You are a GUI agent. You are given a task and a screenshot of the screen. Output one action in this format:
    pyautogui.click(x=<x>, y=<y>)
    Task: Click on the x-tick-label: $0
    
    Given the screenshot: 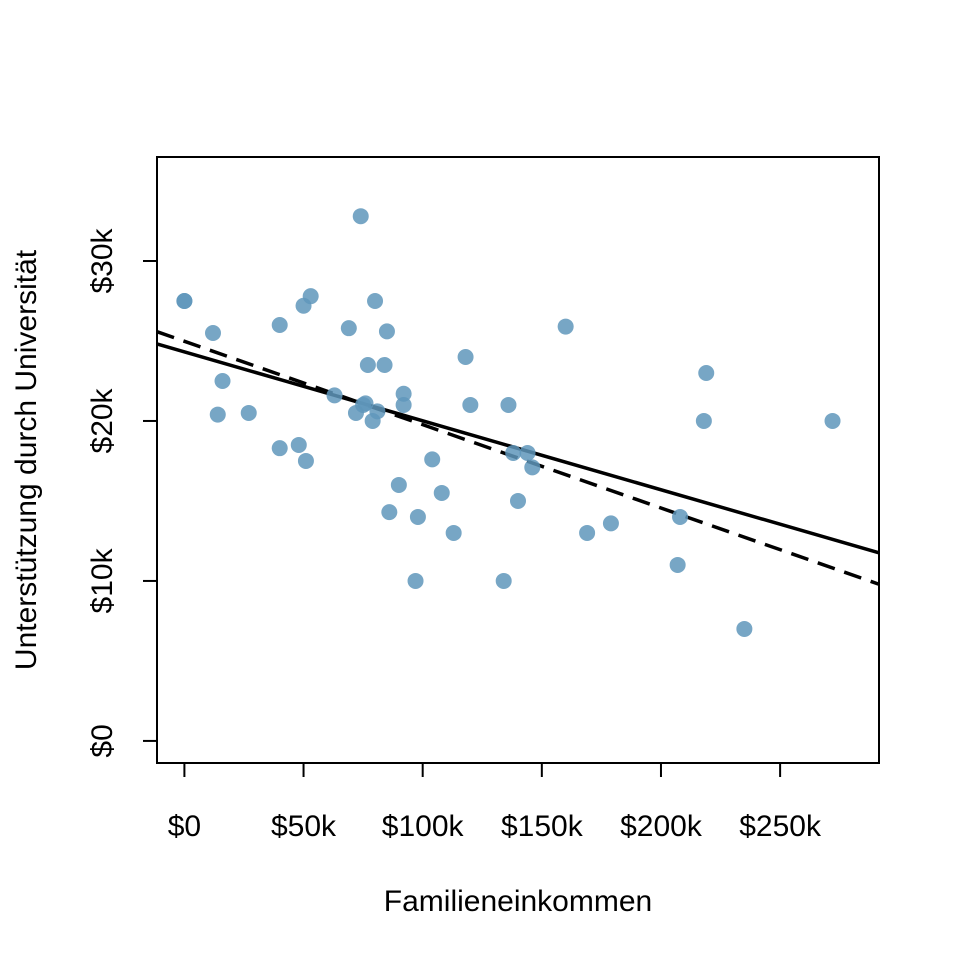 What is the action you would take?
    pyautogui.click(x=184, y=826)
    